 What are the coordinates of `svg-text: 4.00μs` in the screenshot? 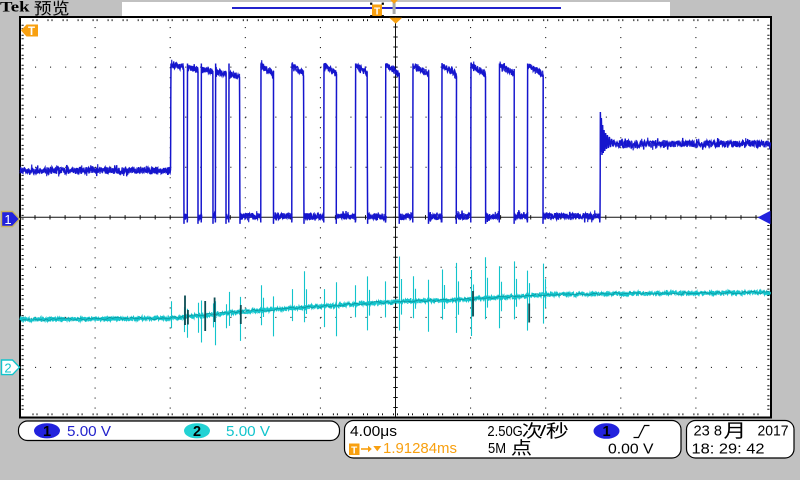 It's located at (373, 432).